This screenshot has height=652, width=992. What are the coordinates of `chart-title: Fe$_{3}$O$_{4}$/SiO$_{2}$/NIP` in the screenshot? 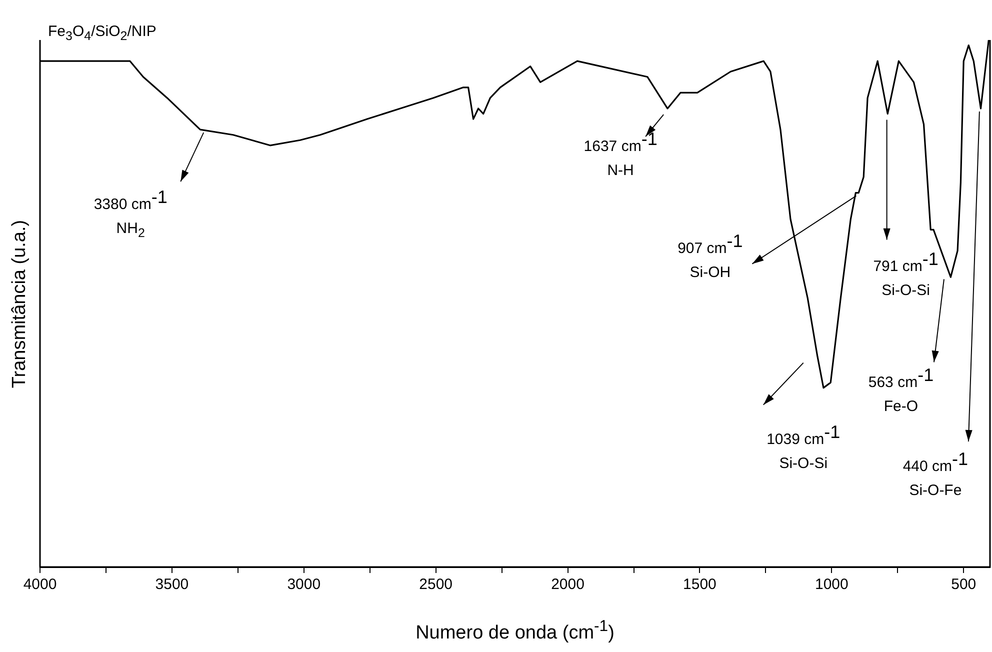 It's located at (102, 33).